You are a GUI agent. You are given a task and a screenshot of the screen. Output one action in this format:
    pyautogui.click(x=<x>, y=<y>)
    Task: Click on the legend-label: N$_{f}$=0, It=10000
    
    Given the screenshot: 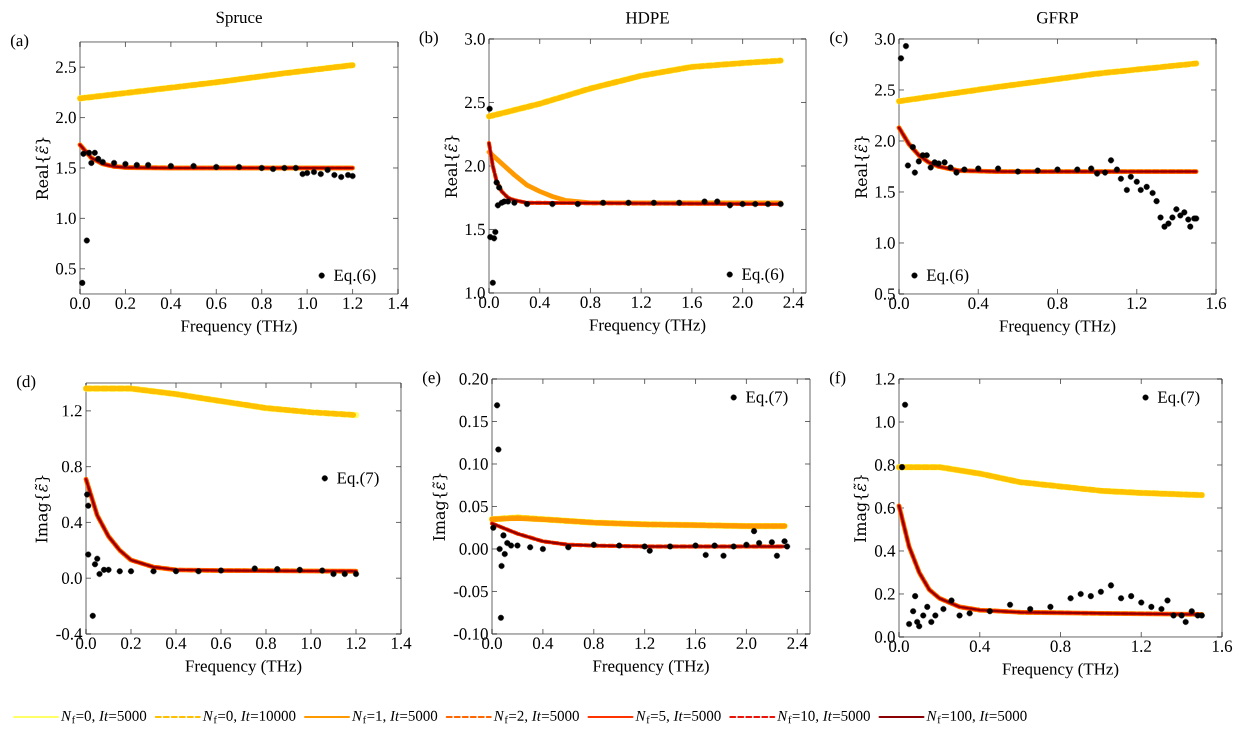 What is the action you would take?
    pyautogui.click(x=249, y=717)
    